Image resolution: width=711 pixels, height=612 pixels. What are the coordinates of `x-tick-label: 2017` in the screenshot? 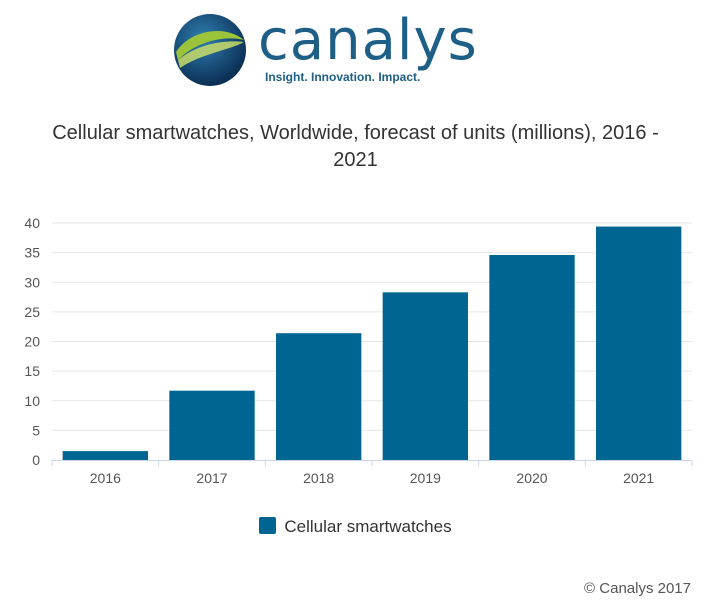 It's located at (211, 478).